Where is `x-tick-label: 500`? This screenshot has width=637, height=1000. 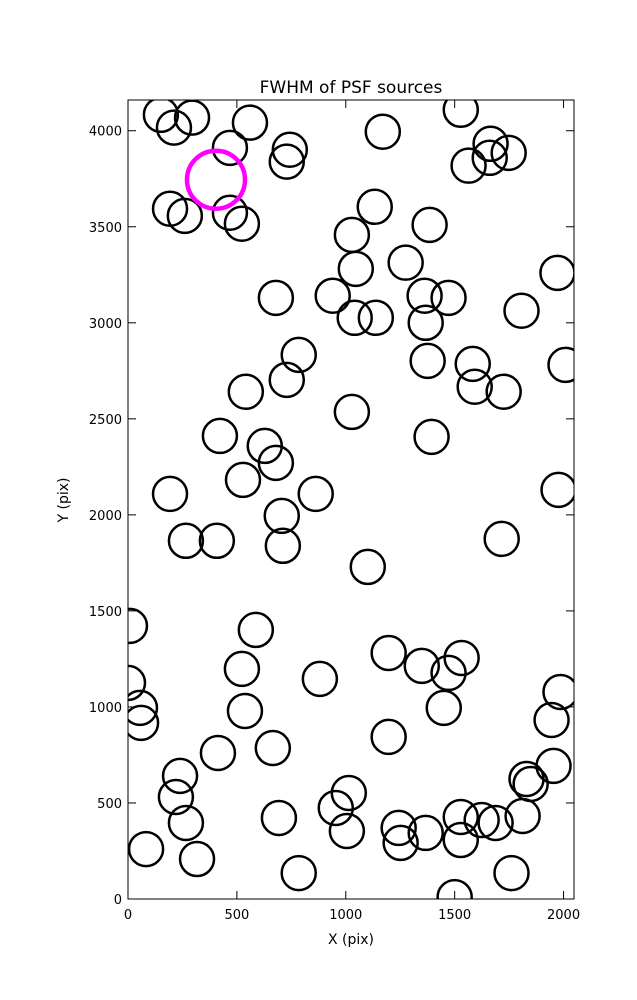
x-tick-label: 500 is located at coordinates (236, 915).